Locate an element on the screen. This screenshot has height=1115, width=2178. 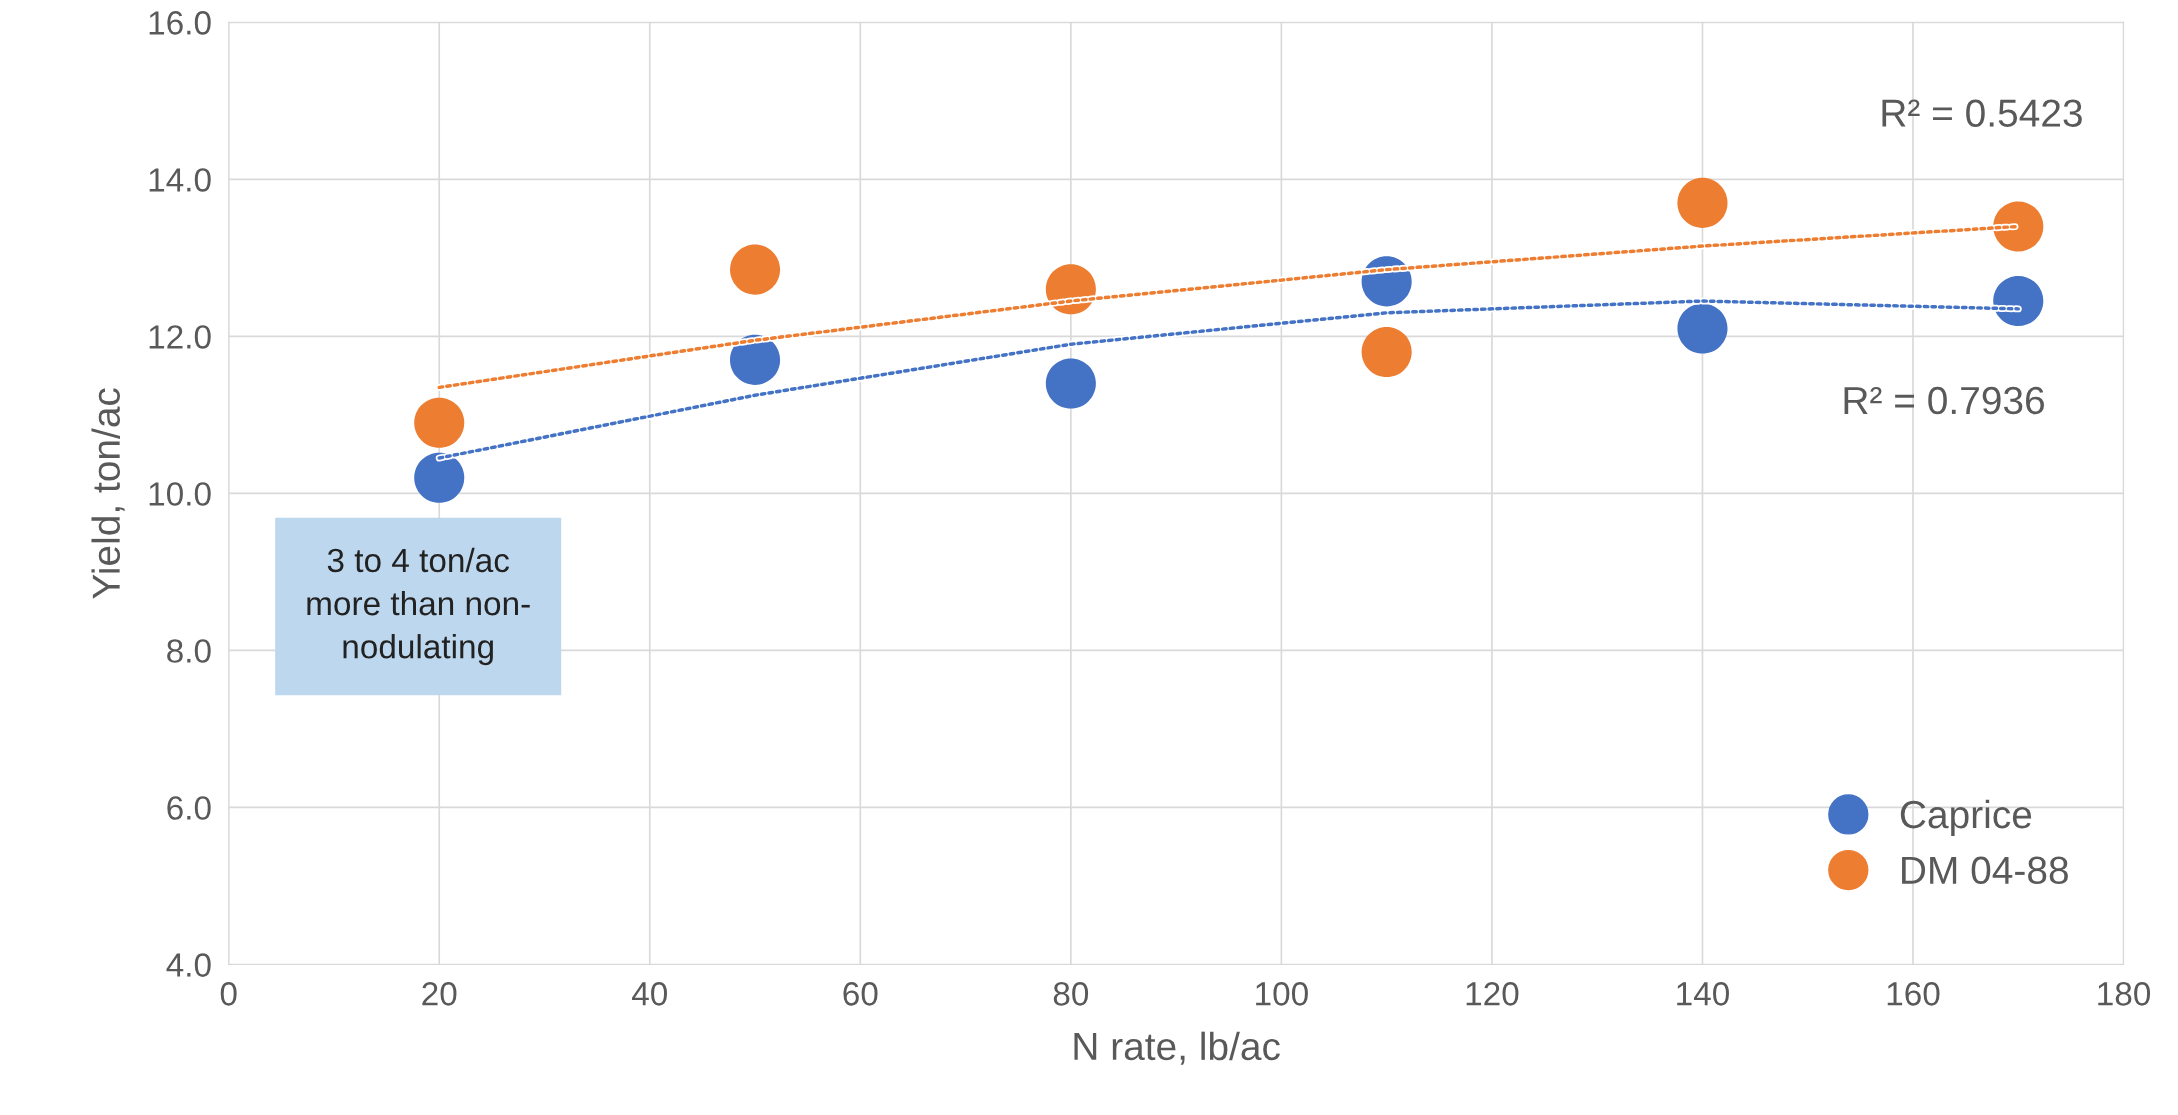
y-tick-label: 10.0 is located at coordinates (180, 494).